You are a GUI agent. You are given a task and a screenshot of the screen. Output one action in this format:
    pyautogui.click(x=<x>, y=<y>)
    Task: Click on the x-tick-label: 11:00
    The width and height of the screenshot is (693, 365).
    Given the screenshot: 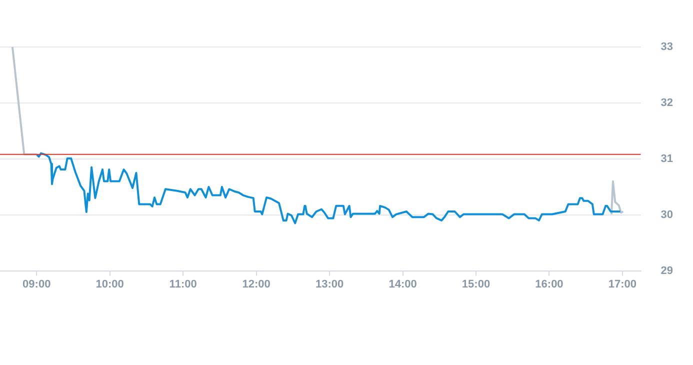 What is the action you would take?
    pyautogui.click(x=183, y=284)
    